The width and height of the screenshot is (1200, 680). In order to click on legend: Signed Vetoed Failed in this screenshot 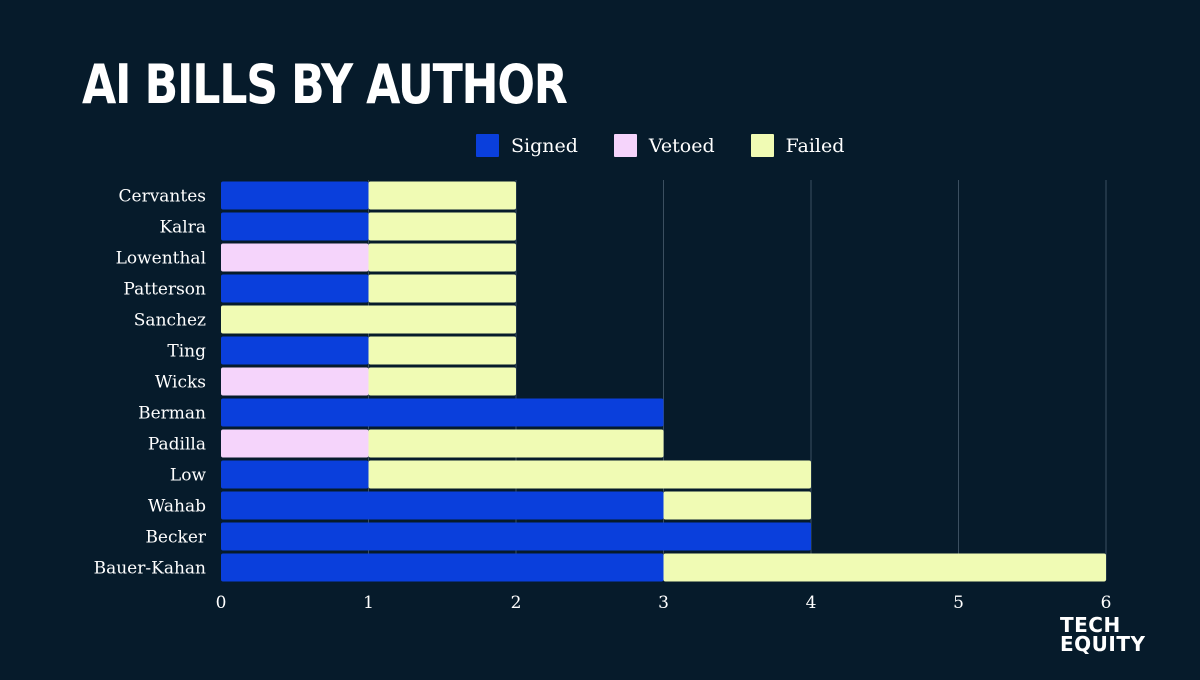, I will do `click(678, 145)`.